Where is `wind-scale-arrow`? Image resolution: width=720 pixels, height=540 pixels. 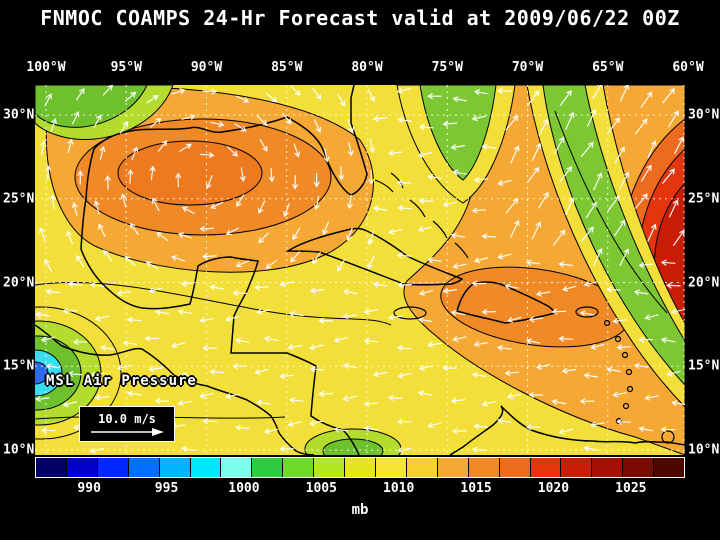
wind-scale-arrow is located at coordinates (127, 431).